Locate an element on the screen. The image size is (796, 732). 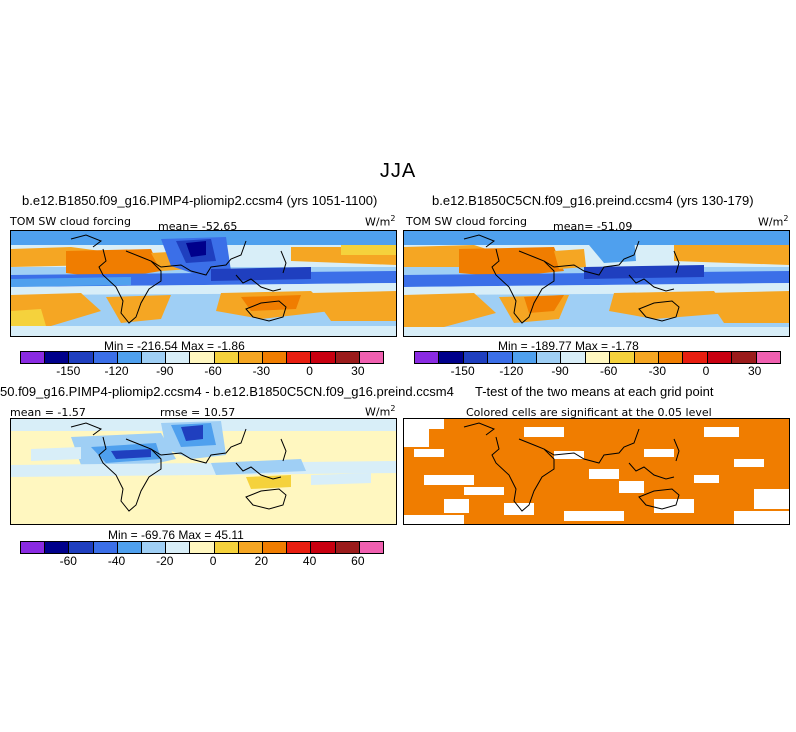
colorbar-tick-label: -20 is located at coordinates (165, 561).